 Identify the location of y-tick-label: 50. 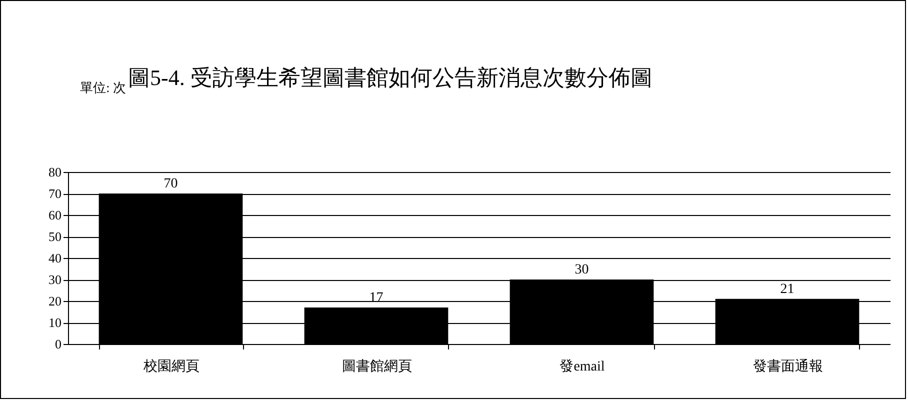
(55, 236).